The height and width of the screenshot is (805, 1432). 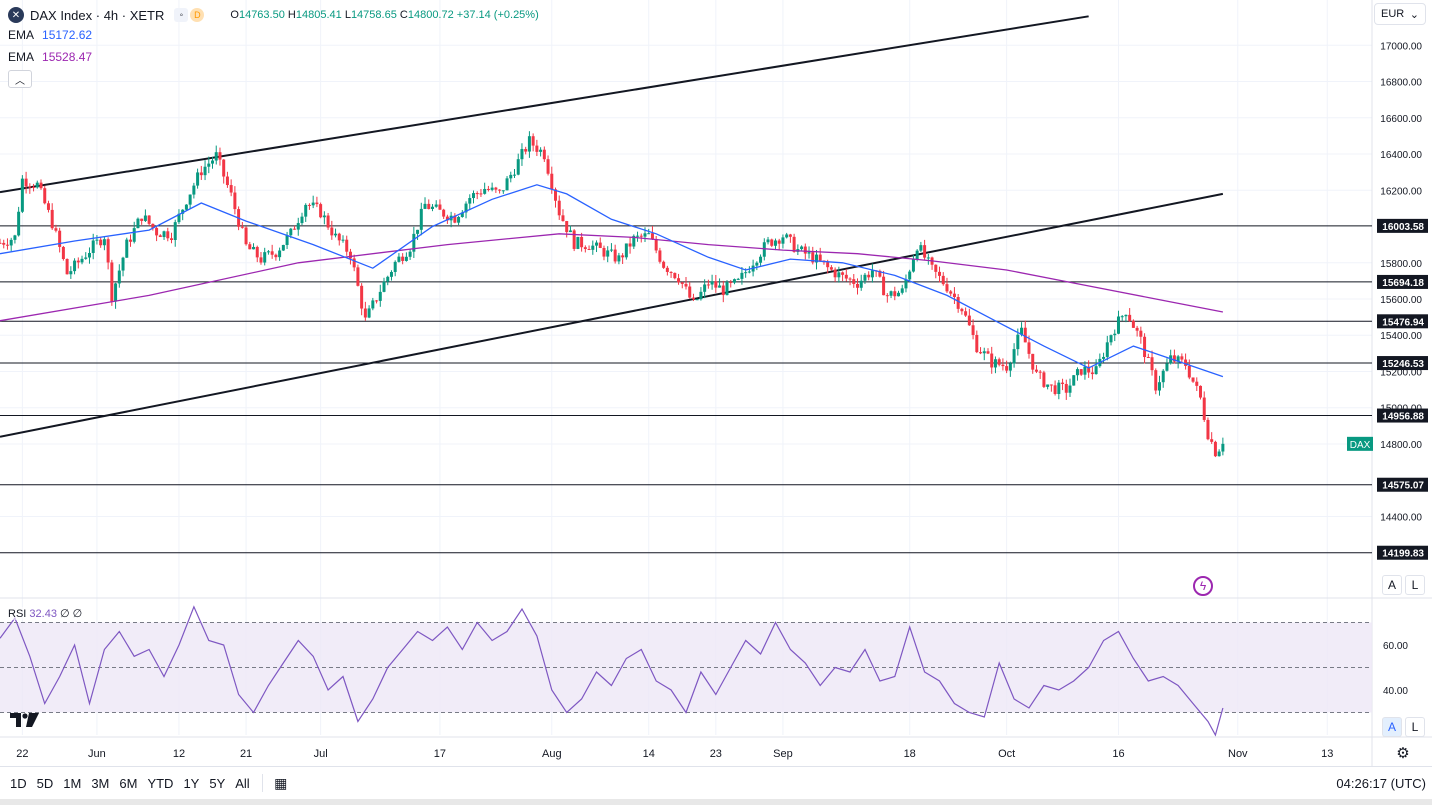 What do you see at coordinates (281, 782) in the screenshot?
I see `calendar-range-icon: ▦` at bounding box center [281, 782].